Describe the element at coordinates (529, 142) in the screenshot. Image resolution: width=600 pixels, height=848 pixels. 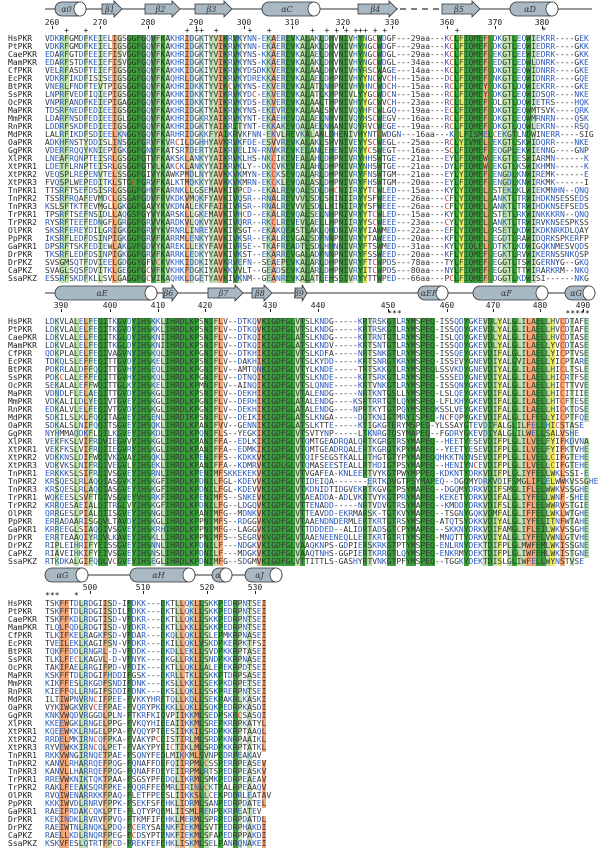
I see `residue: W` at that location.